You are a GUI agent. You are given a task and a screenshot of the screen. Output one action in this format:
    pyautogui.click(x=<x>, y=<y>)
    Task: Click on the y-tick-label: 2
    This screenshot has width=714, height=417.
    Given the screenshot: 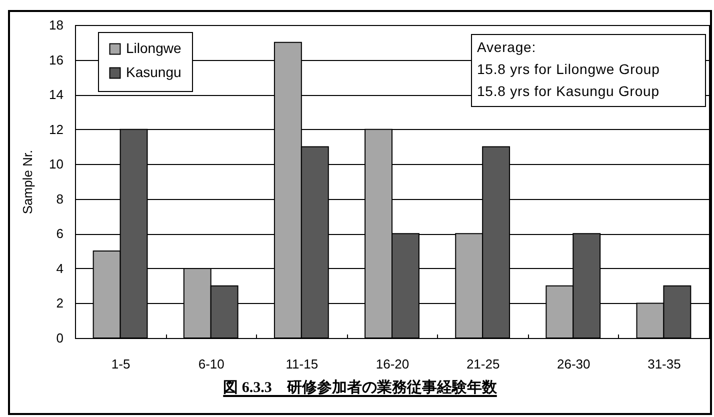 What is the action you would take?
    pyautogui.click(x=60, y=303)
    